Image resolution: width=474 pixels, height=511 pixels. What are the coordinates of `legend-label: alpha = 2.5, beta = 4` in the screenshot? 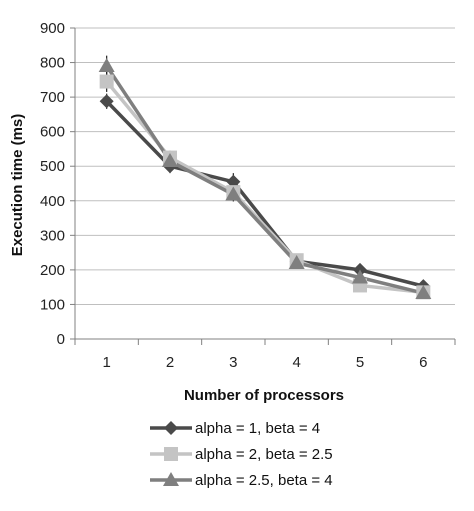 It's located at (264, 480).